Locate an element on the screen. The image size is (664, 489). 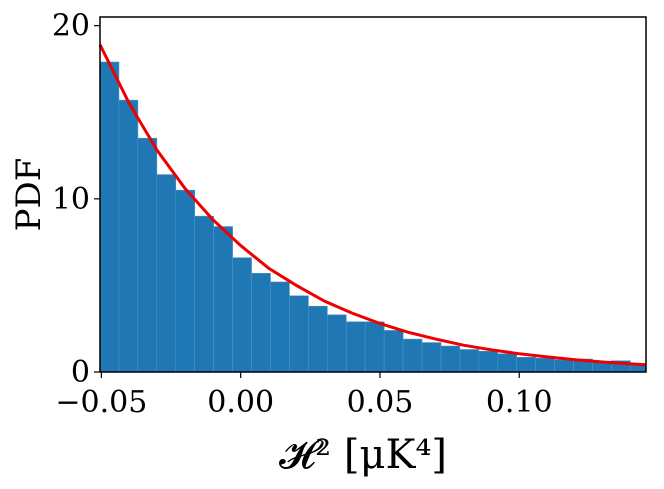
x-tick-label: 0.10 is located at coordinates (519, 402).